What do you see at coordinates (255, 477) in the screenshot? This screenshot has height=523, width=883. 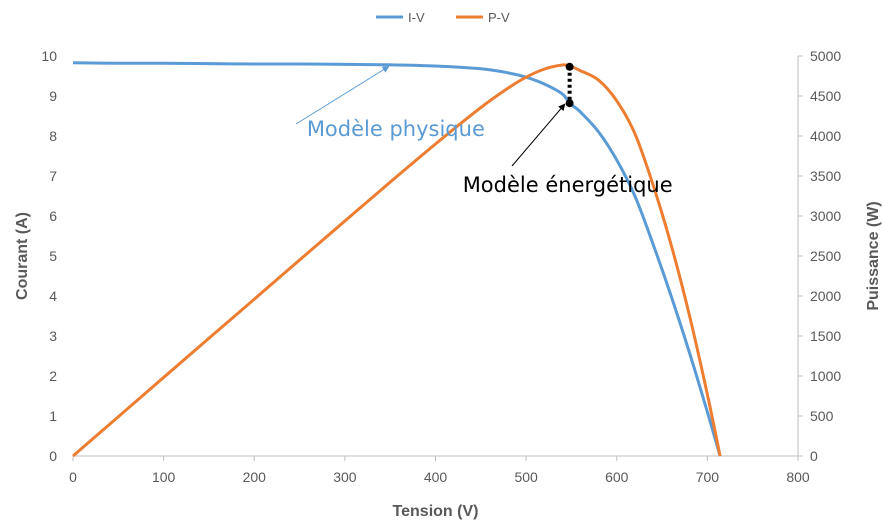 I see `x-tick-label: 200` at bounding box center [255, 477].